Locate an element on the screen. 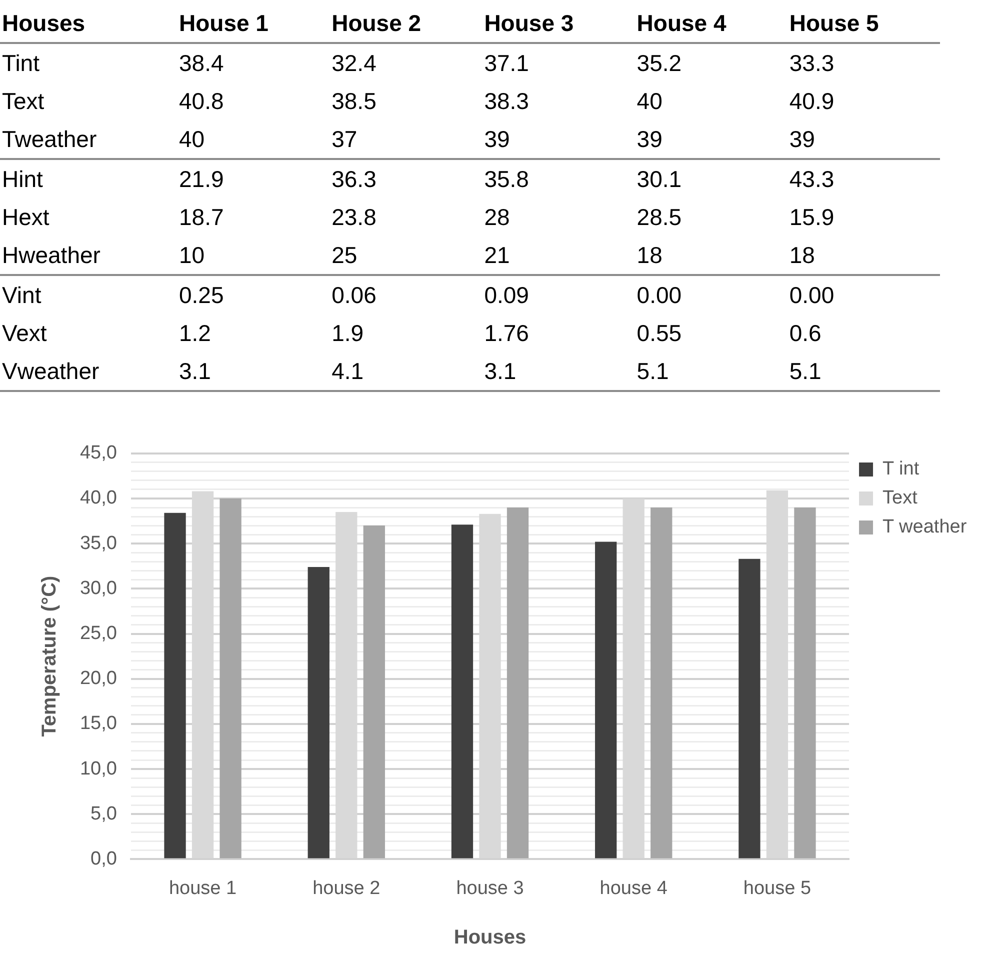  data-label: 0.55 is located at coordinates (659, 333).